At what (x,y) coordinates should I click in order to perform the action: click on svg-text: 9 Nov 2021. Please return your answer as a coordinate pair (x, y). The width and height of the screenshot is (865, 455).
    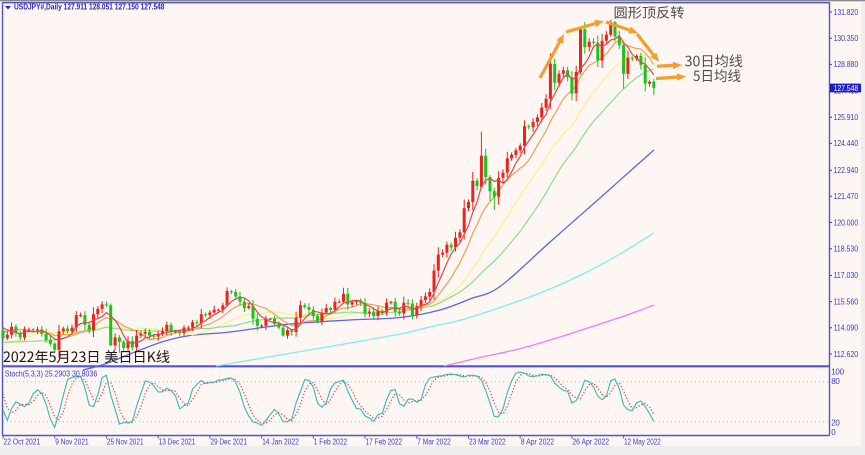
    Looking at the image, I should click on (72, 441).